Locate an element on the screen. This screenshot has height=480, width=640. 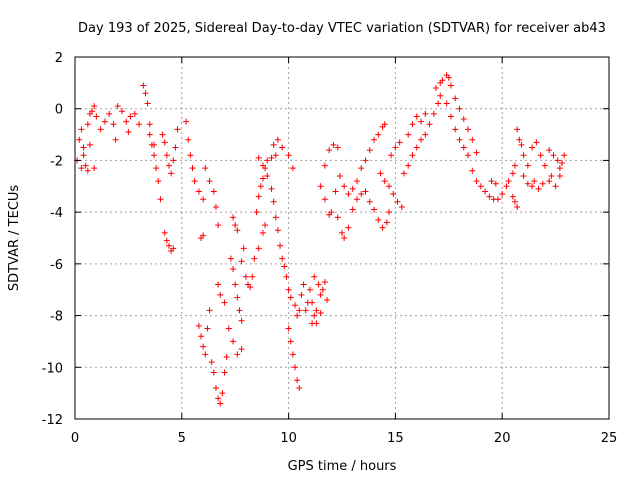
y-tick-label: -12 is located at coordinates (52, 420).